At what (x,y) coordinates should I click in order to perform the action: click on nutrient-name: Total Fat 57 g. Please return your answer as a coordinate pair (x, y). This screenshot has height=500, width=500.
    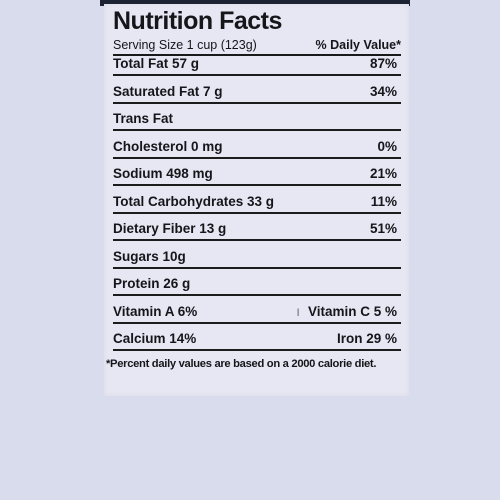
    Looking at the image, I should click on (156, 63).